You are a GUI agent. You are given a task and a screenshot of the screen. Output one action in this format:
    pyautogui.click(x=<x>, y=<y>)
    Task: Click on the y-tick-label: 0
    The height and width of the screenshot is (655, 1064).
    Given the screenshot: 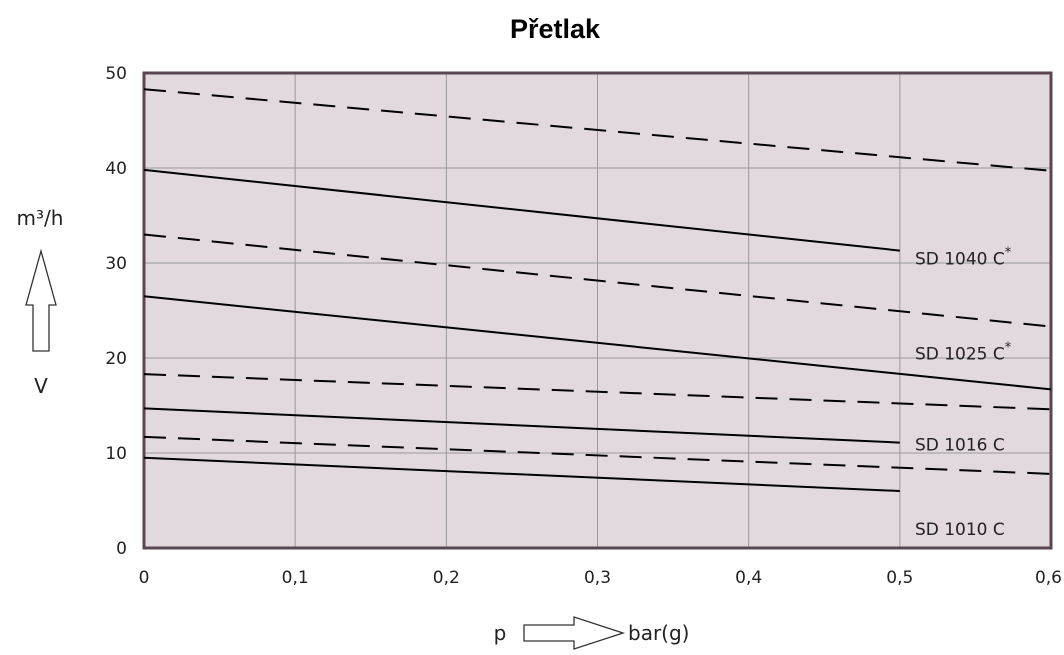 What is the action you would take?
    pyautogui.click(x=121, y=549)
    